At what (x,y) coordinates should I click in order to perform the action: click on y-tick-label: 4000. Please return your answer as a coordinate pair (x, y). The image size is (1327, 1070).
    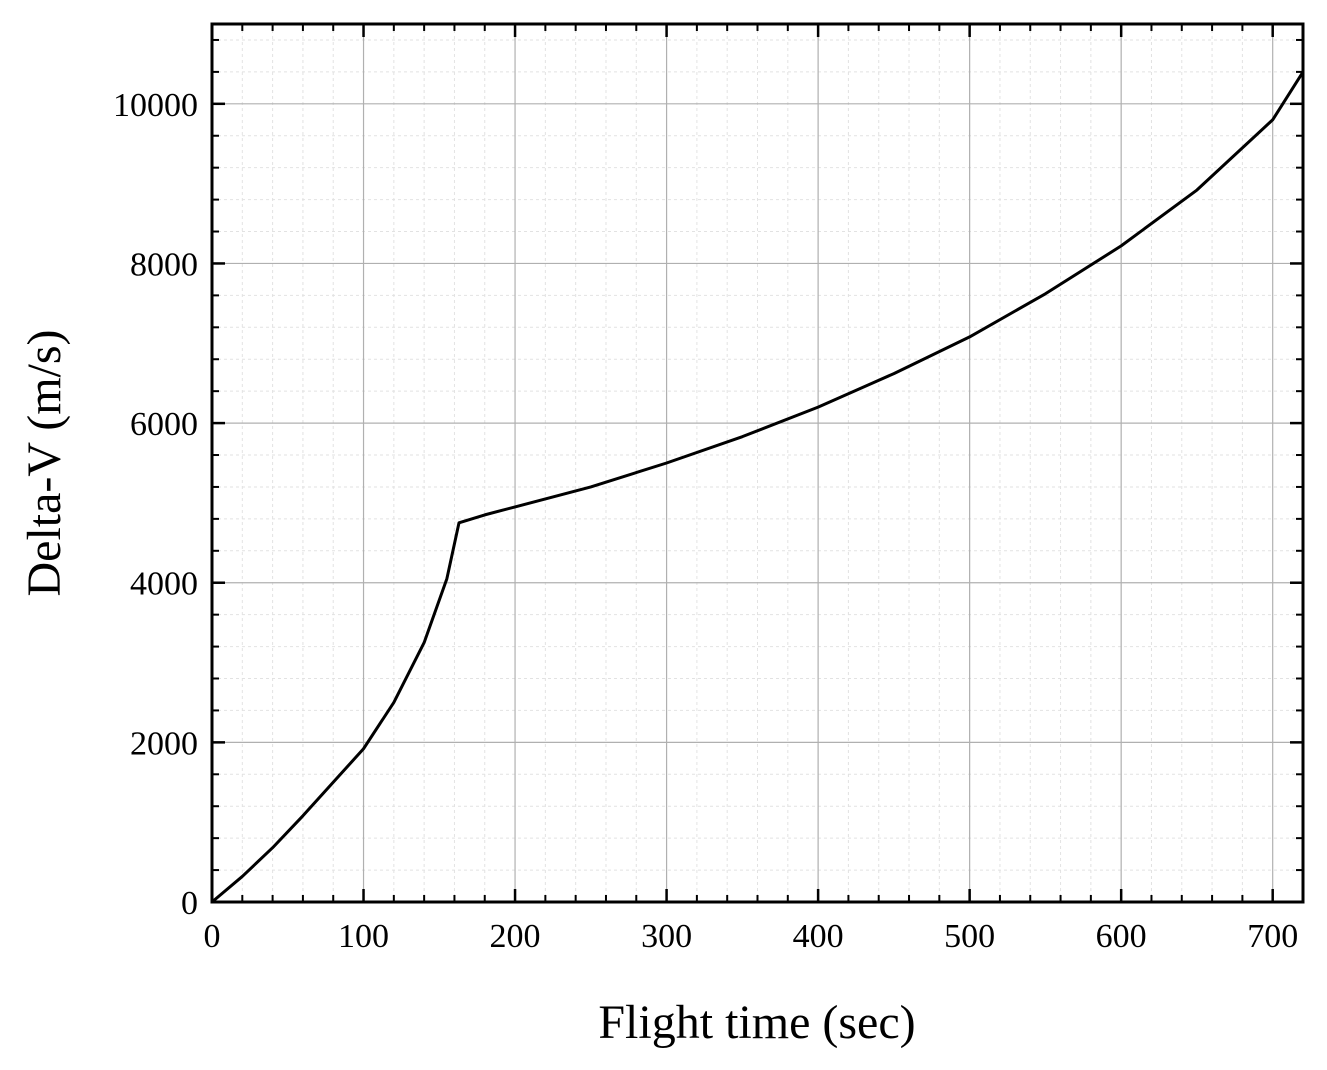
    Looking at the image, I should click on (164, 584).